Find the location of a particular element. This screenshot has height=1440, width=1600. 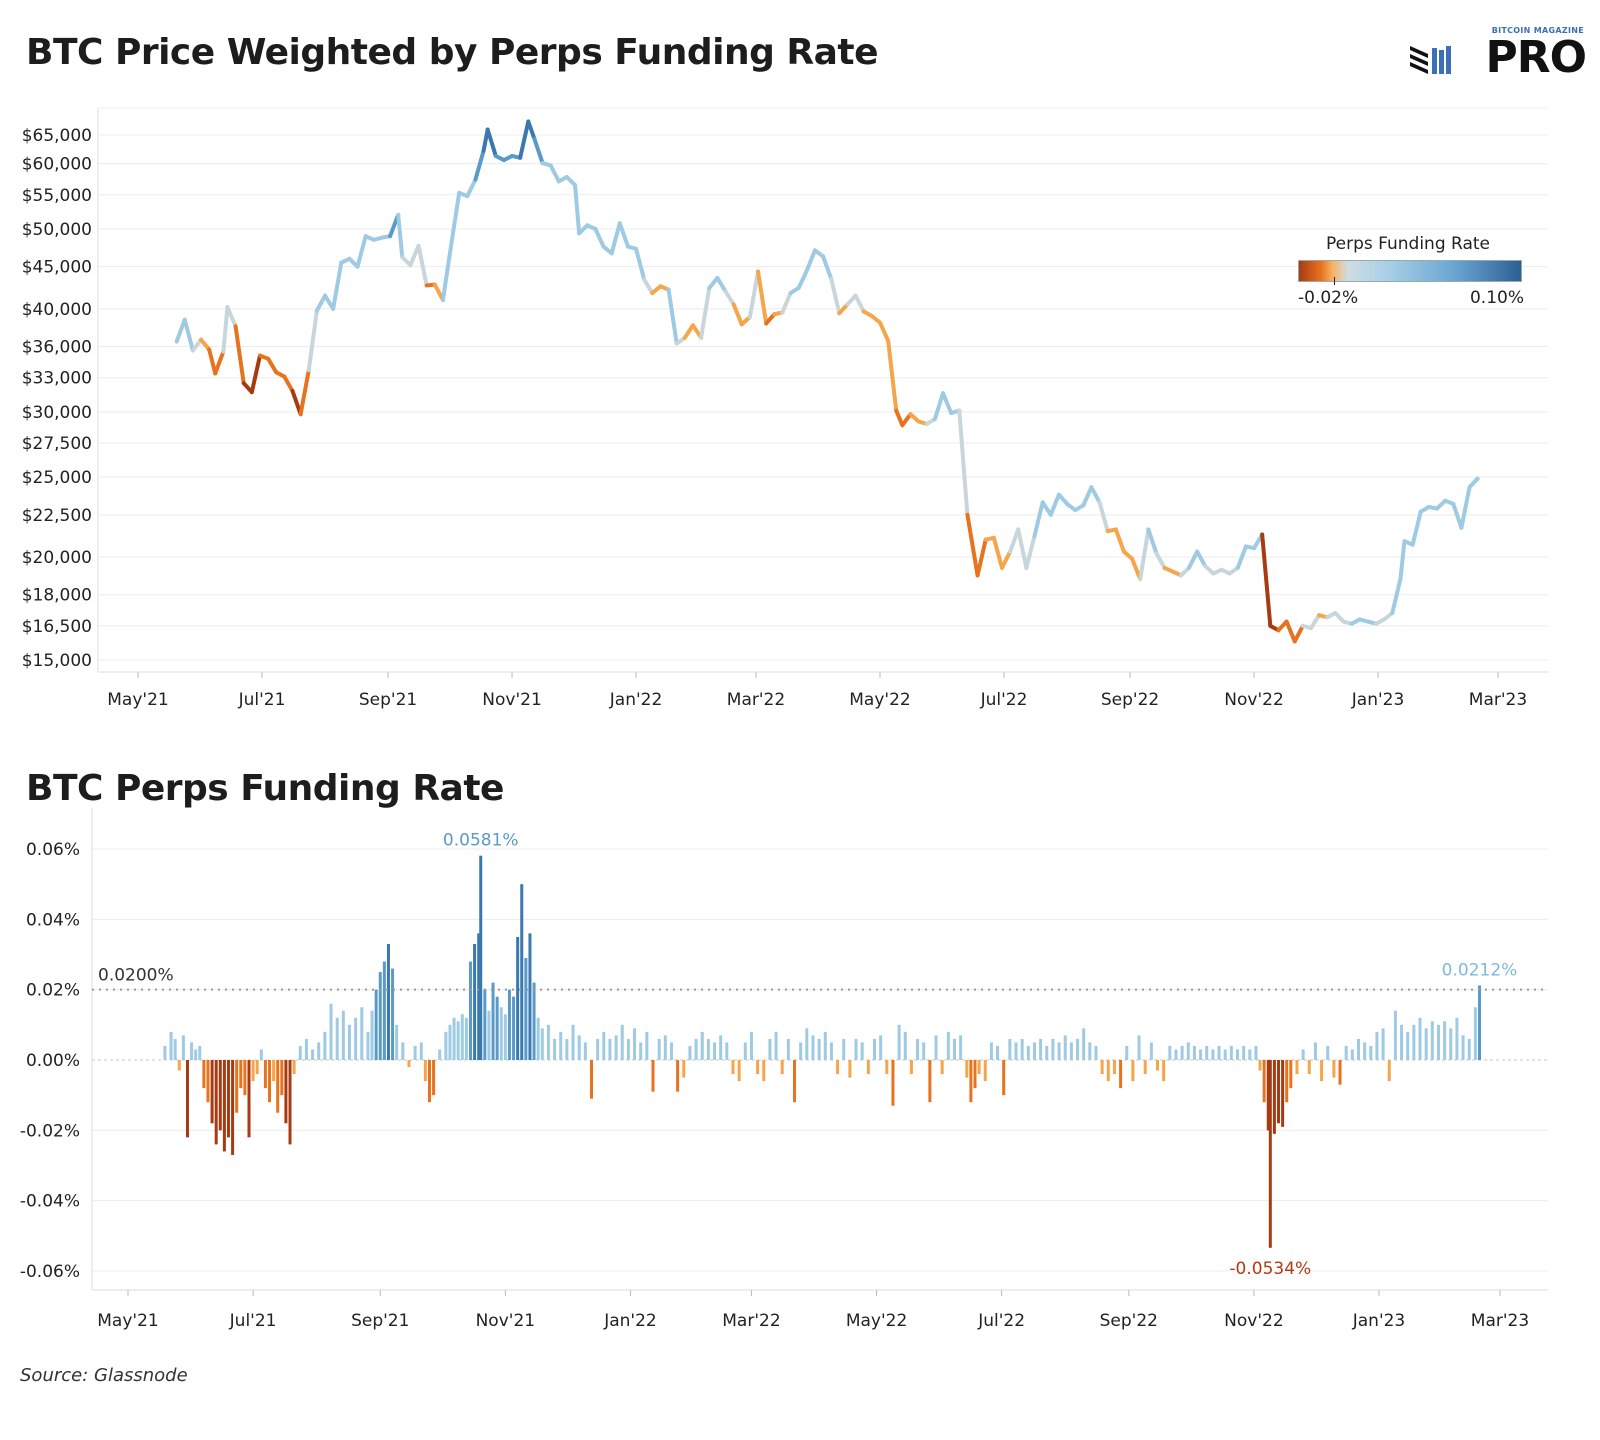

funding-x-tick-label: Sep'22 is located at coordinates (1129, 1321).